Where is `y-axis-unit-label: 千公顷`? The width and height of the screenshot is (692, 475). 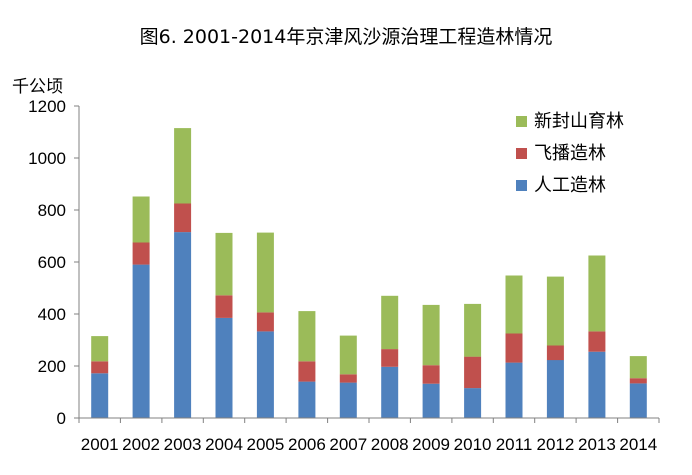 y-axis-unit-label: 千公顷 is located at coordinates (37, 87).